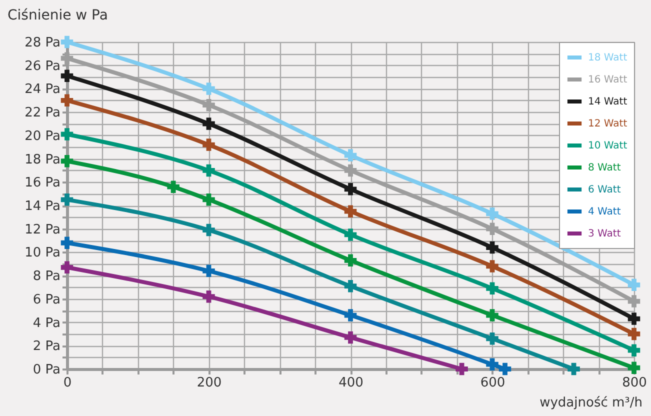 Image resolution: width=651 pixels, height=416 pixels. Describe the element at coordinates (42, 43) in the screenshot. I see `y-tick-label: 28 Pa` at that location.